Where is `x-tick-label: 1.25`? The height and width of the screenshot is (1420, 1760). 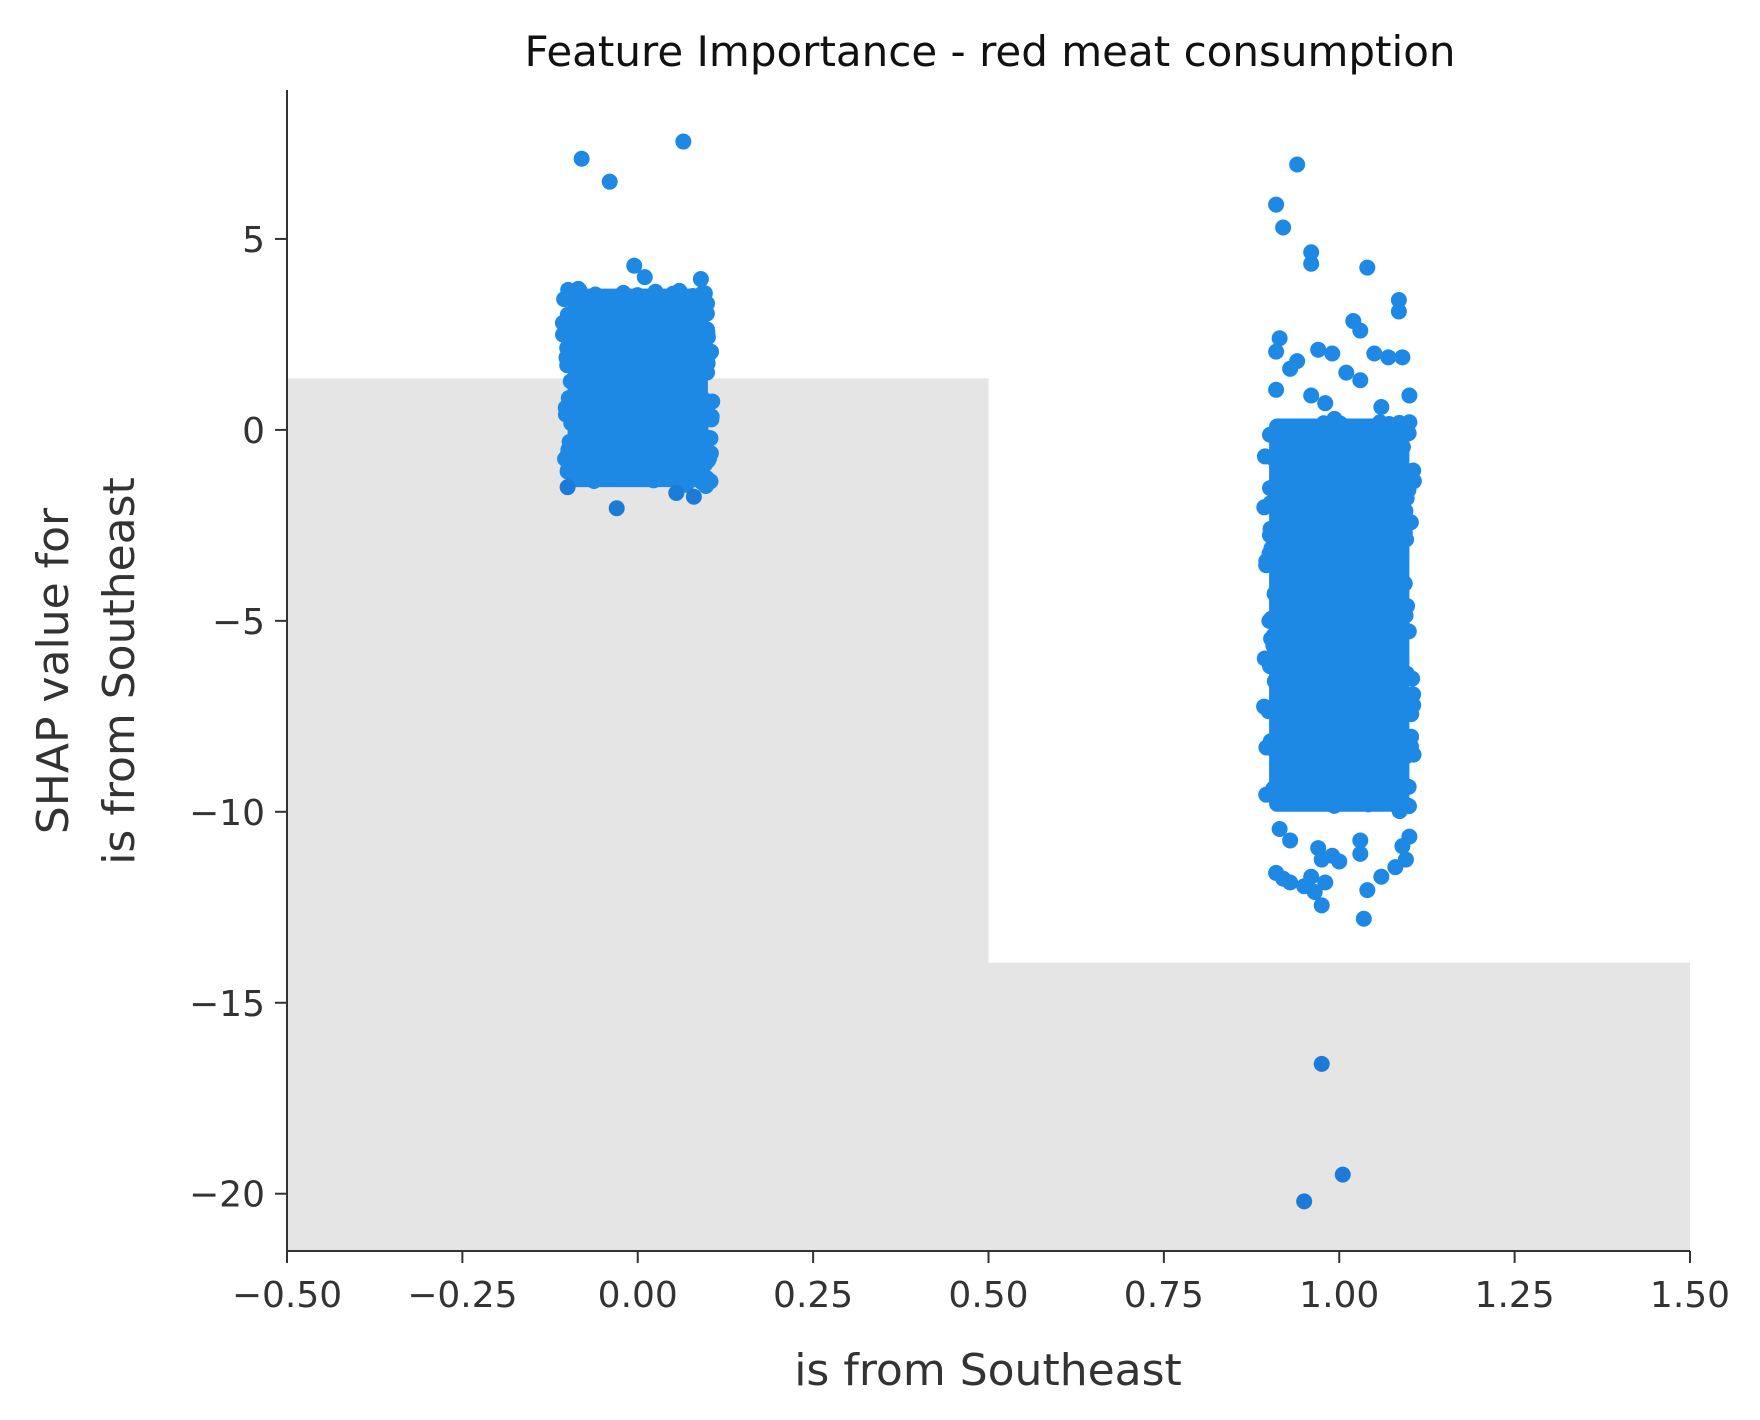
x-tick-label: 1.25 is located at coordinates (1515, 1295).